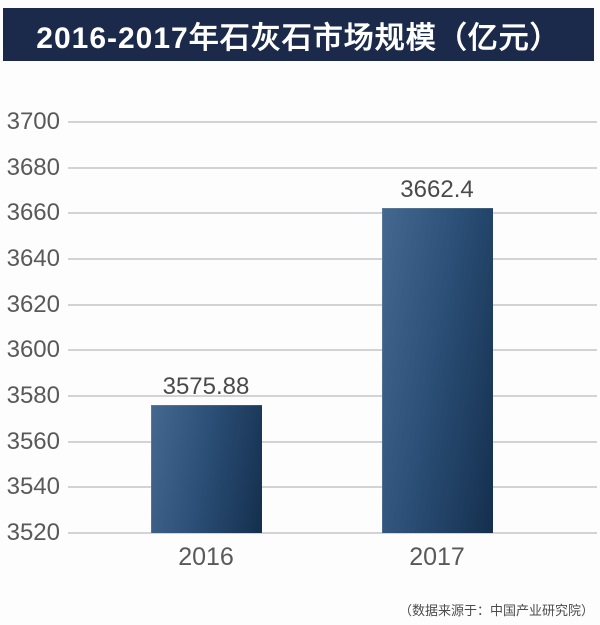  What do you see at coordinates (298, 38) in the screenshot?
I see `chart-title: 2016-2017年石灰石市场规模（亿元）` at bounding box center [298, 38].